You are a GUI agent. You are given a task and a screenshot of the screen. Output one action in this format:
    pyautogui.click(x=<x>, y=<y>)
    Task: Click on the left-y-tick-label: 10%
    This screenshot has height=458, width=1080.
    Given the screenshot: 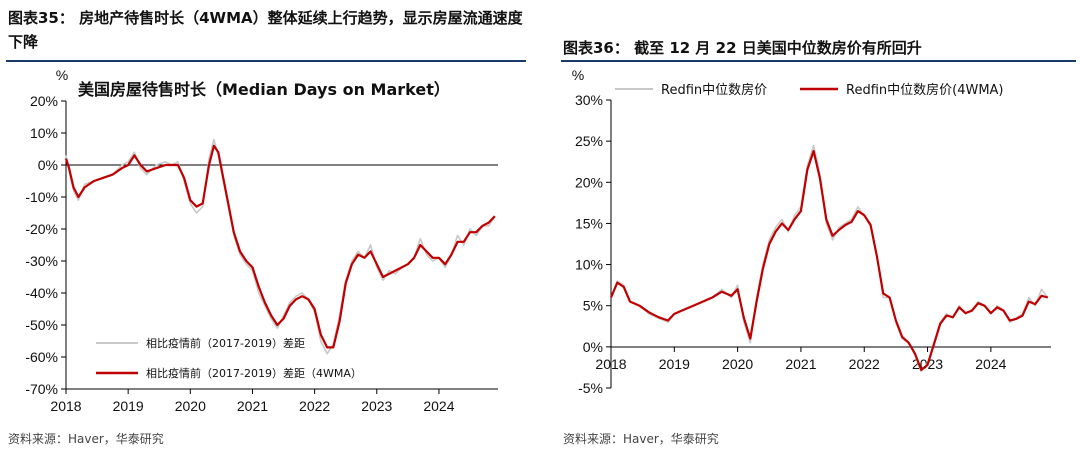 What is the action you would take?
    pyautogui.click(x=44, y=133)
    